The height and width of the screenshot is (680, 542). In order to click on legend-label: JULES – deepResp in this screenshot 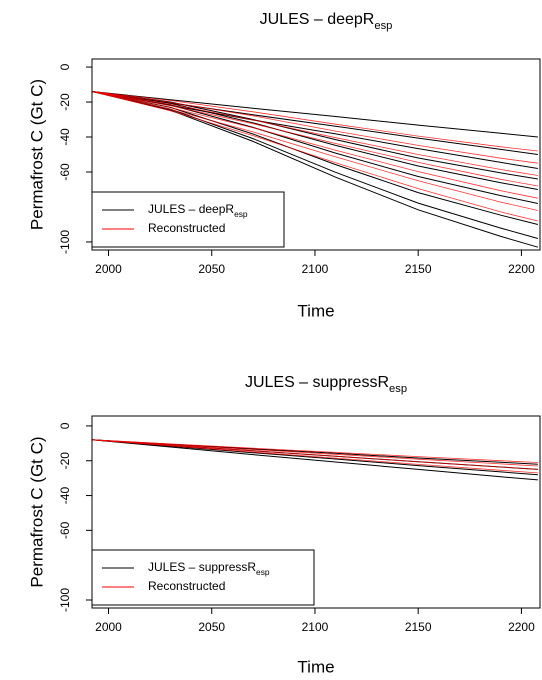, I will do `click(198, 210)`.